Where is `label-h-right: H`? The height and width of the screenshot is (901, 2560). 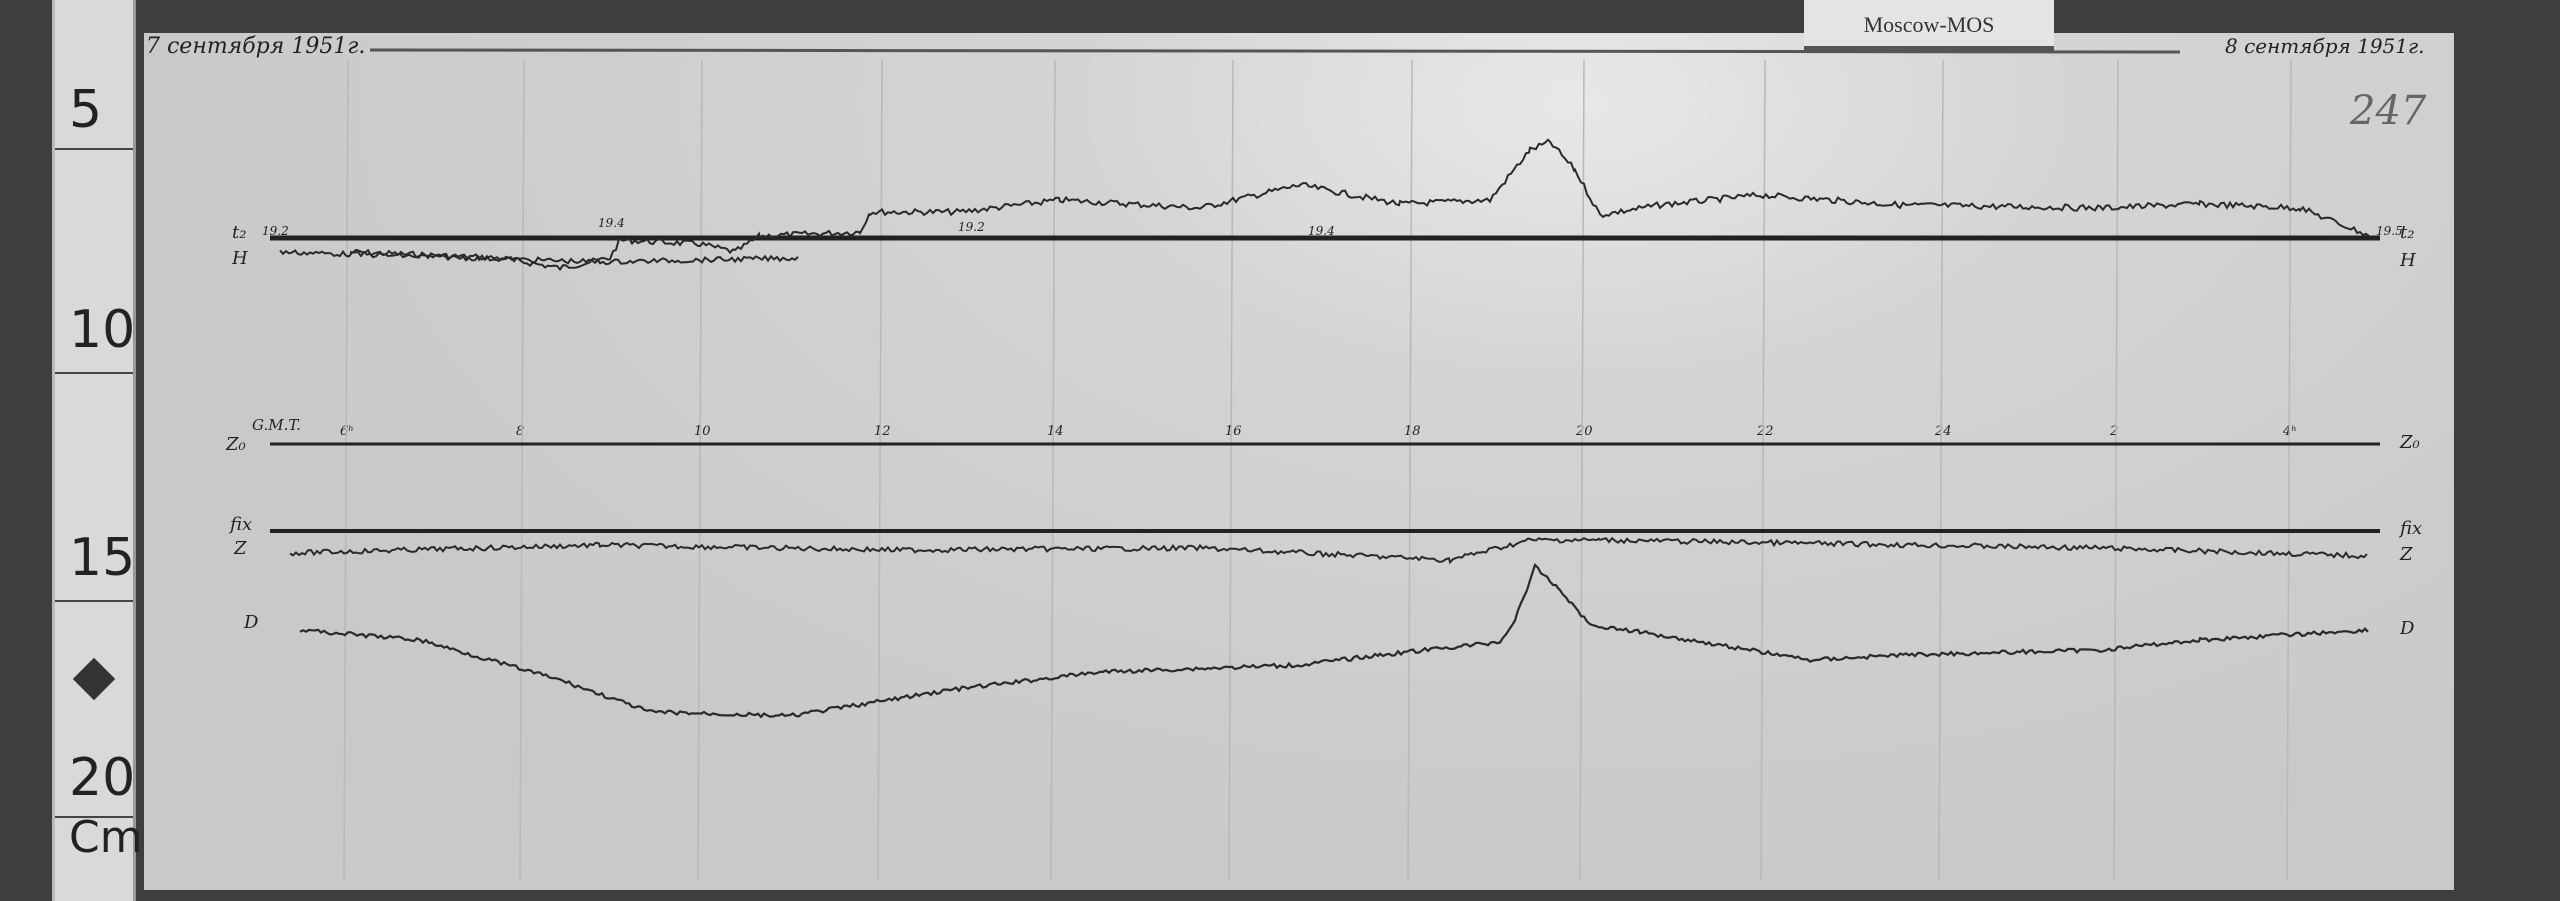 label-h-right: H is located at coordinates (2408, 260).